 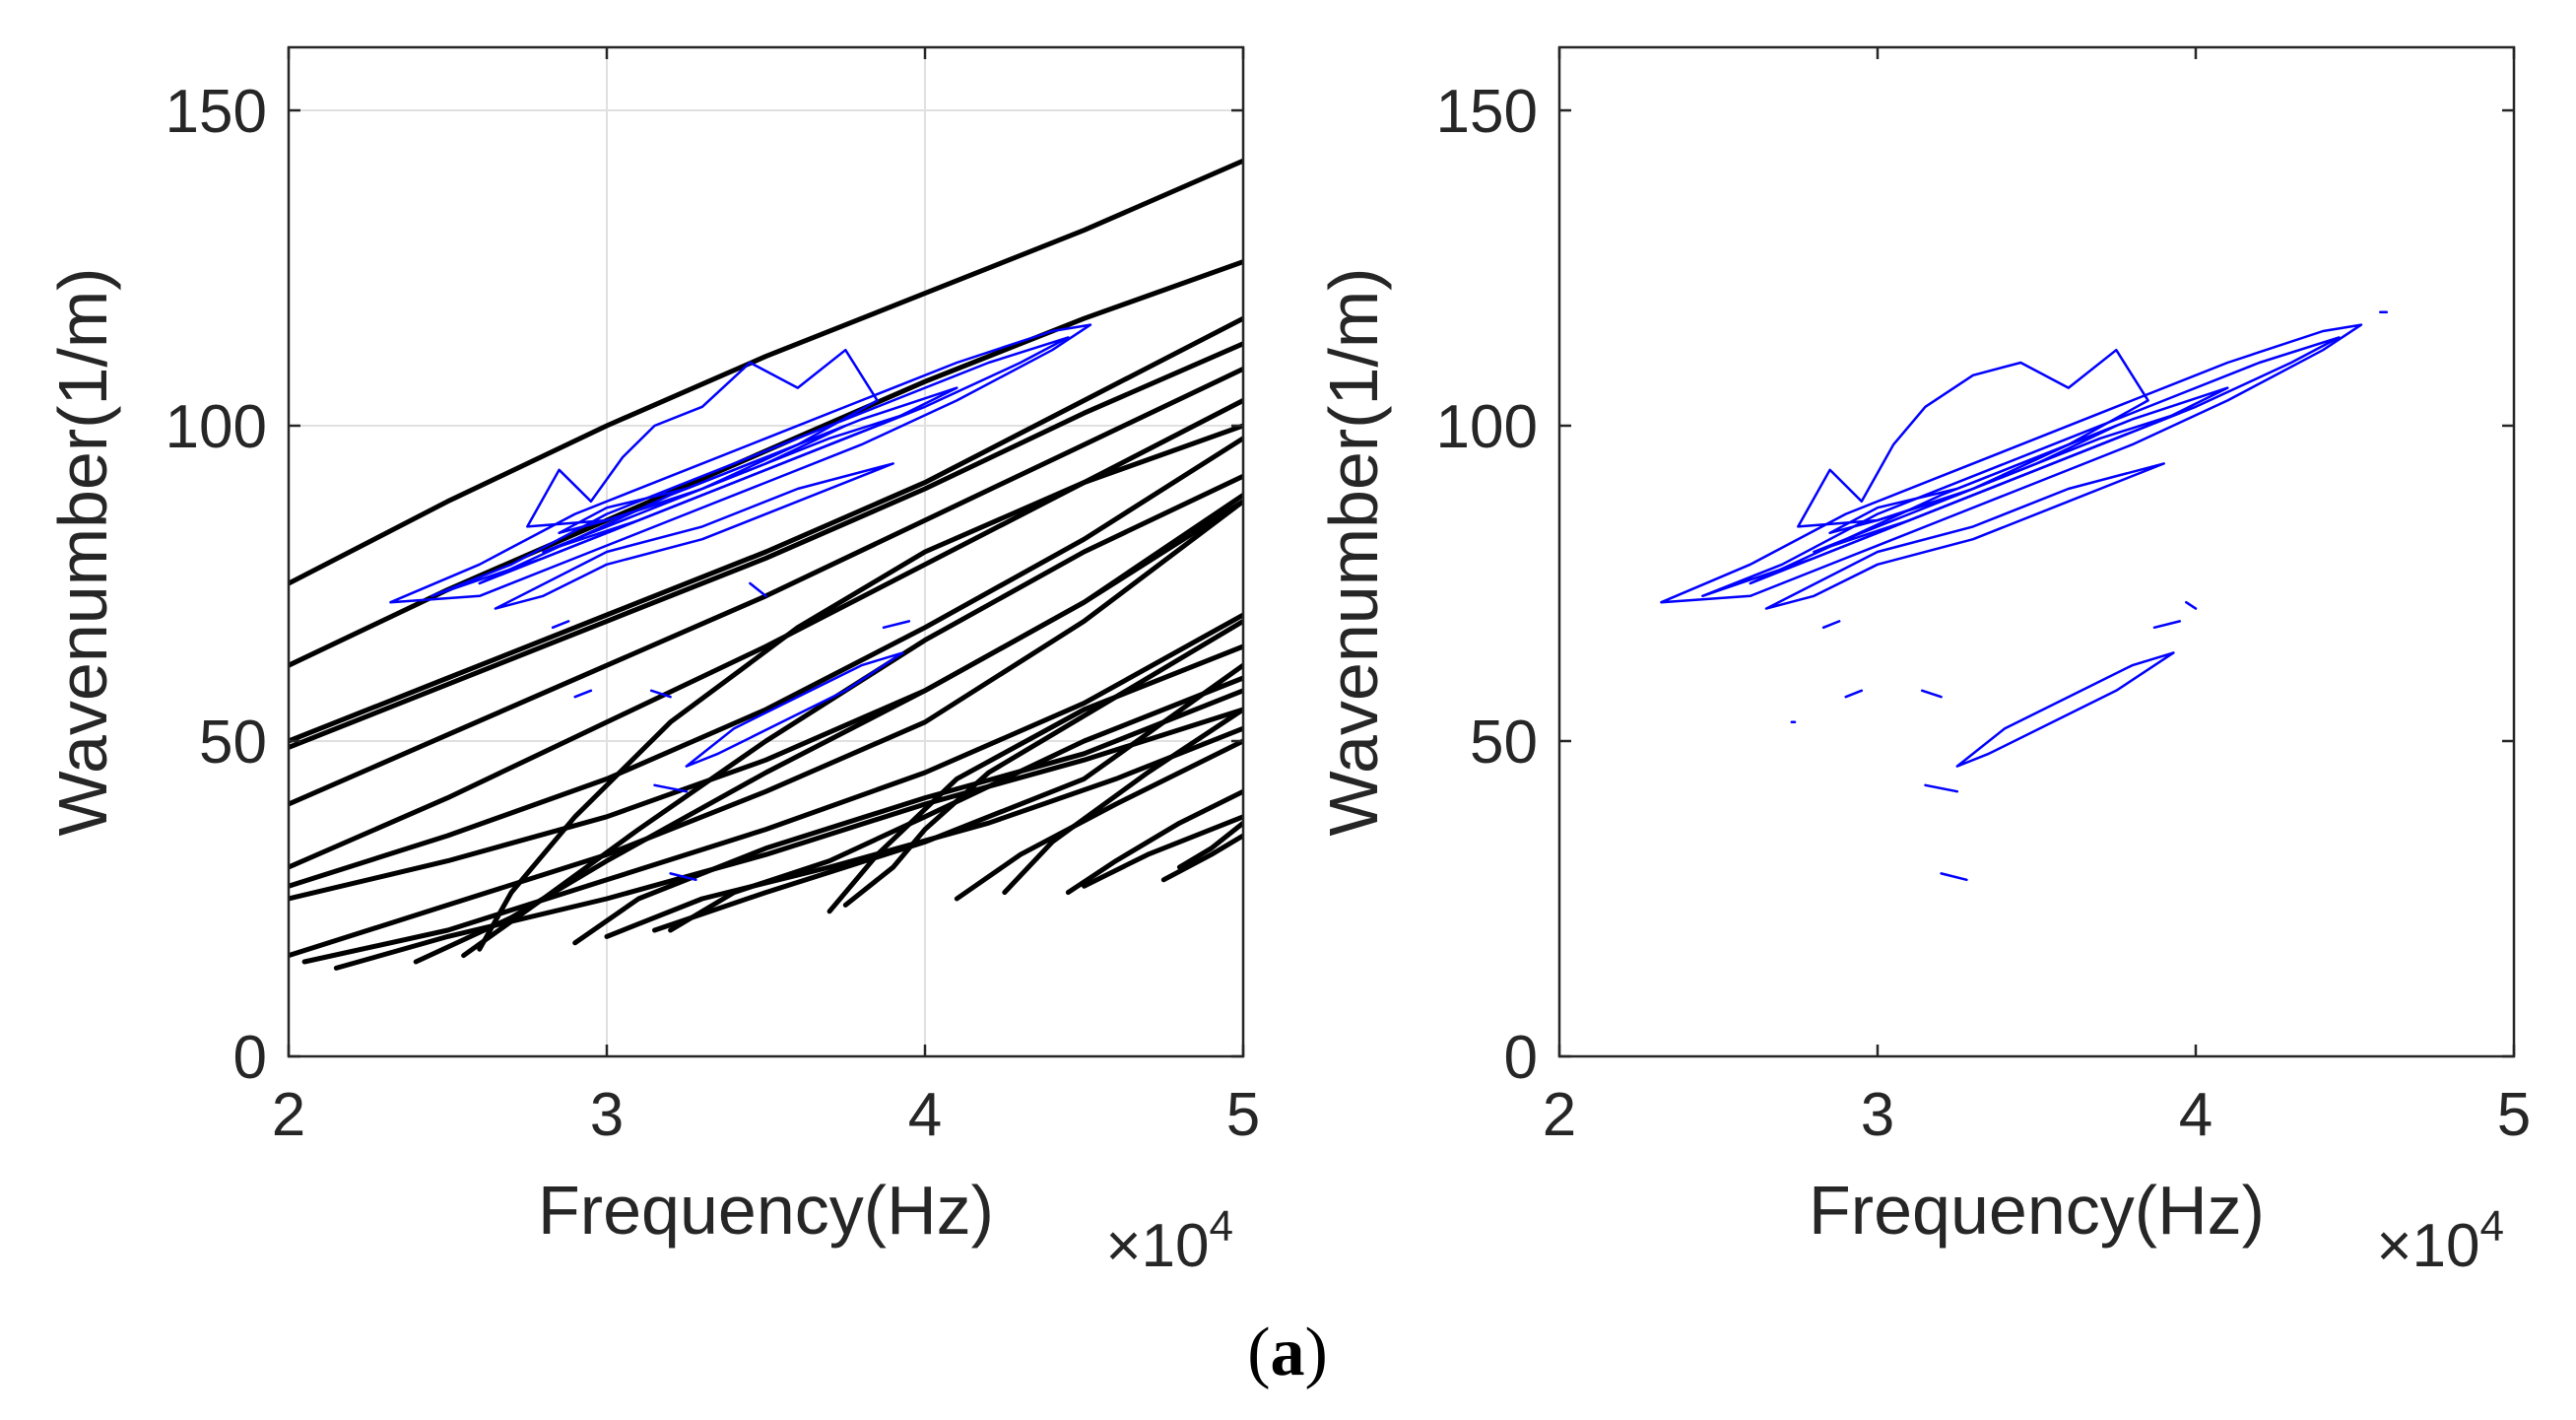 I want to click on caption-open-paren: (, so click(x=1259, y=1353).